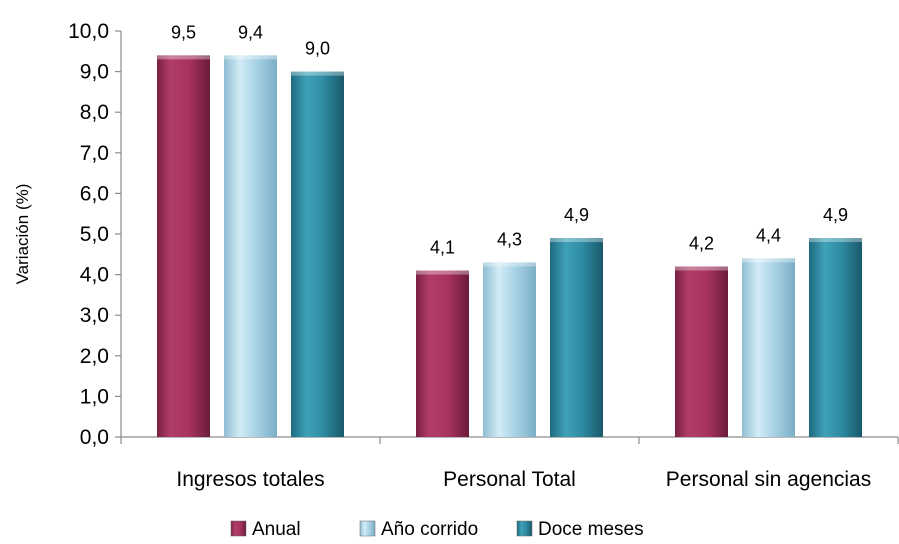  Describe the element at coordinates (509, 479) in the screenshot. I see `category-label: Personal Total` at that location.